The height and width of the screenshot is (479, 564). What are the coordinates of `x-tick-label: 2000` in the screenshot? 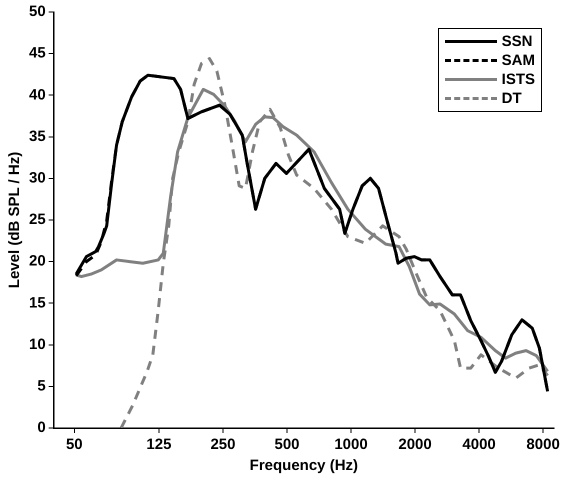 It's located at (415, 445).